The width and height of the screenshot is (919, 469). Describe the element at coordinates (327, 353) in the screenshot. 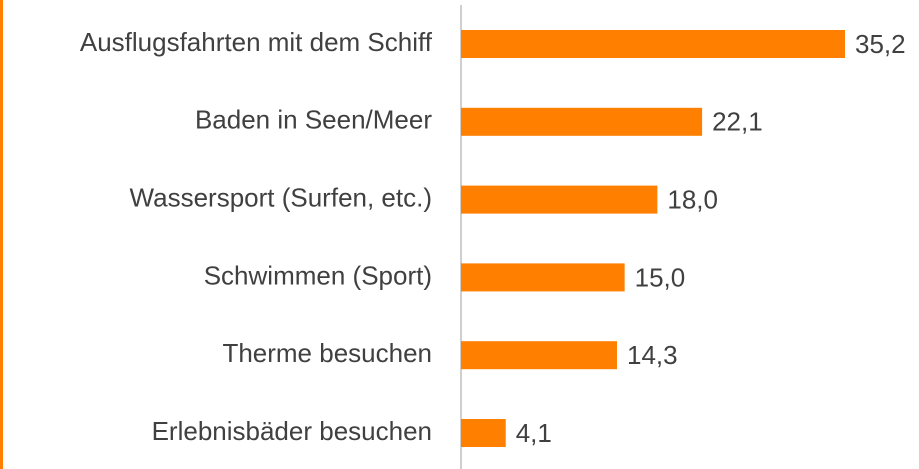

I see `category-label: Therme besuchen` at that location.